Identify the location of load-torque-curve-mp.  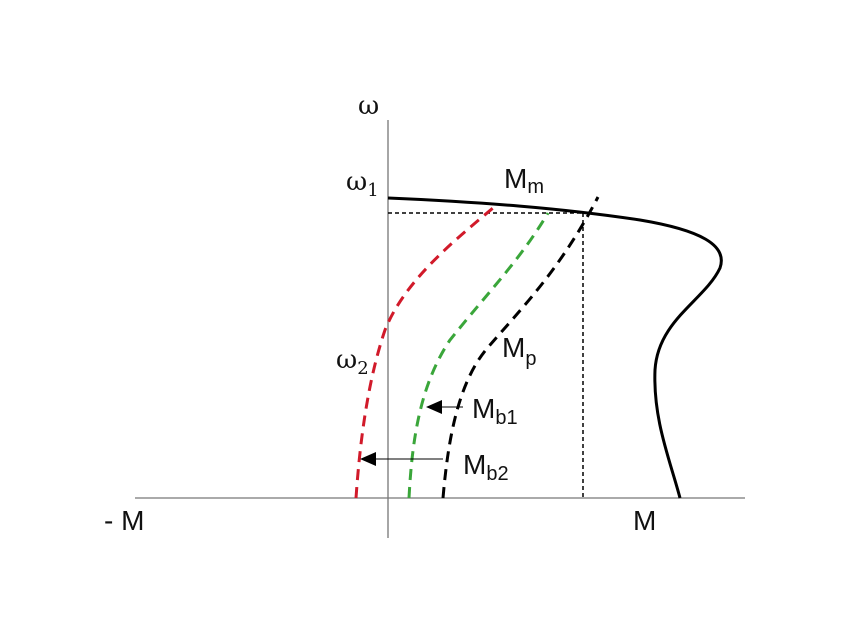
(520, 347).